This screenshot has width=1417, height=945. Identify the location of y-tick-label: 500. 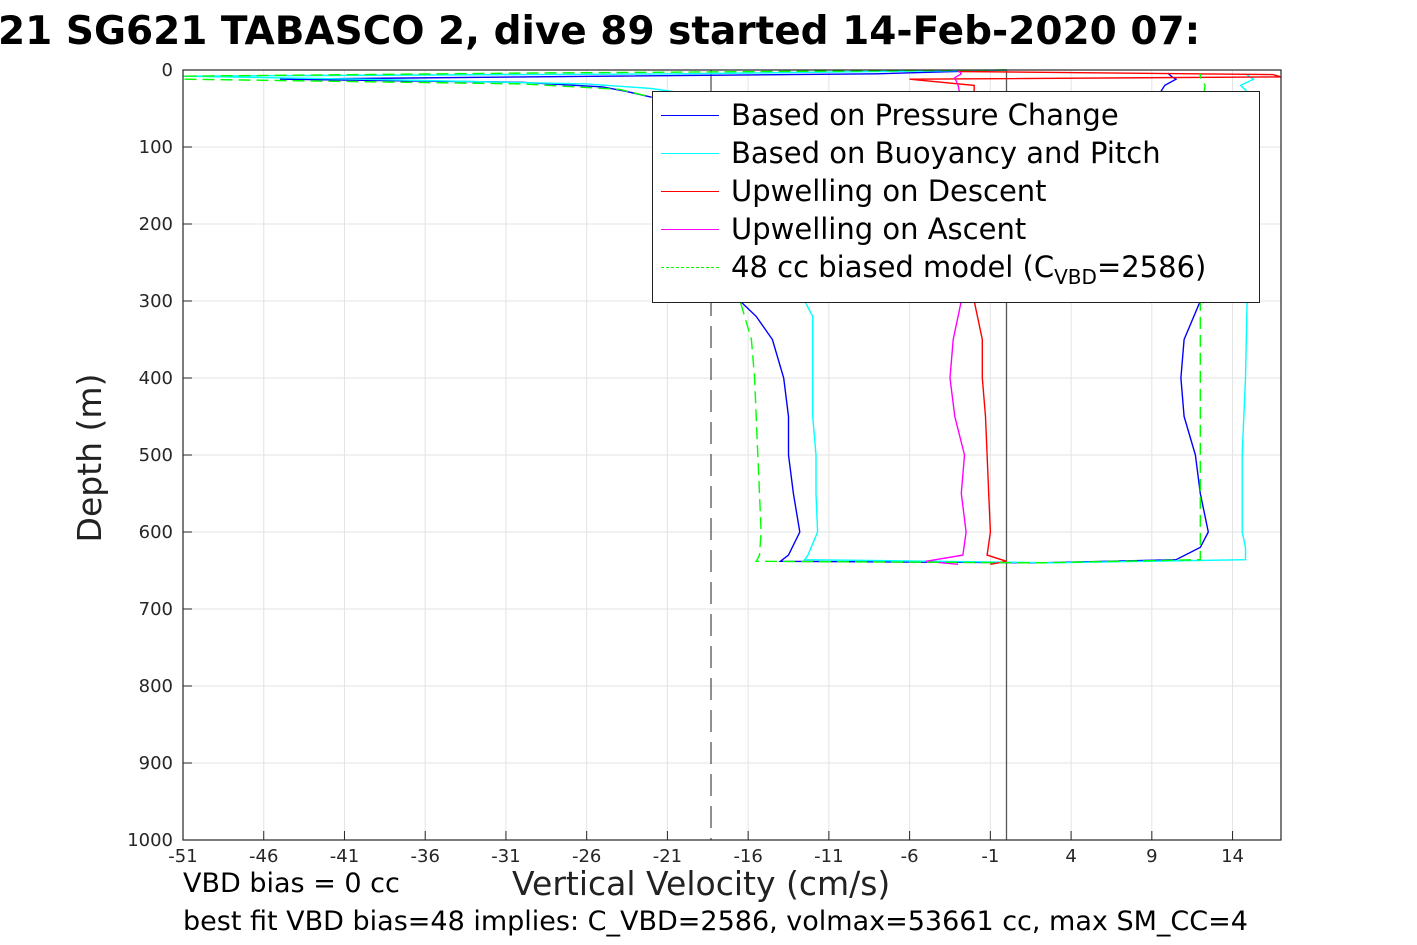
(156, 455).